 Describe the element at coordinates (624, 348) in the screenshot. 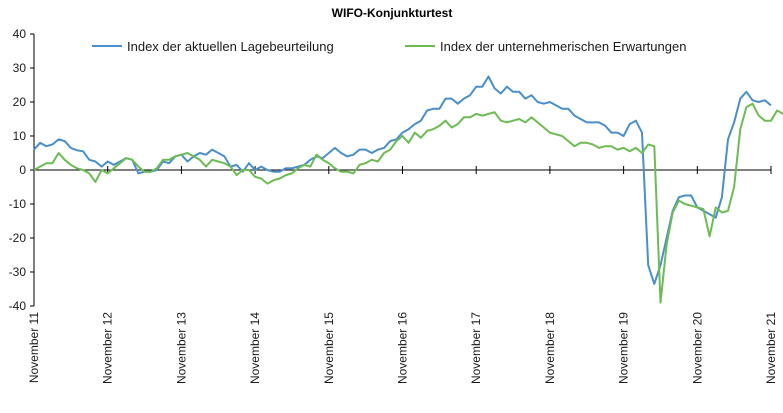

I see `x-tick-label: November 19` at that location.